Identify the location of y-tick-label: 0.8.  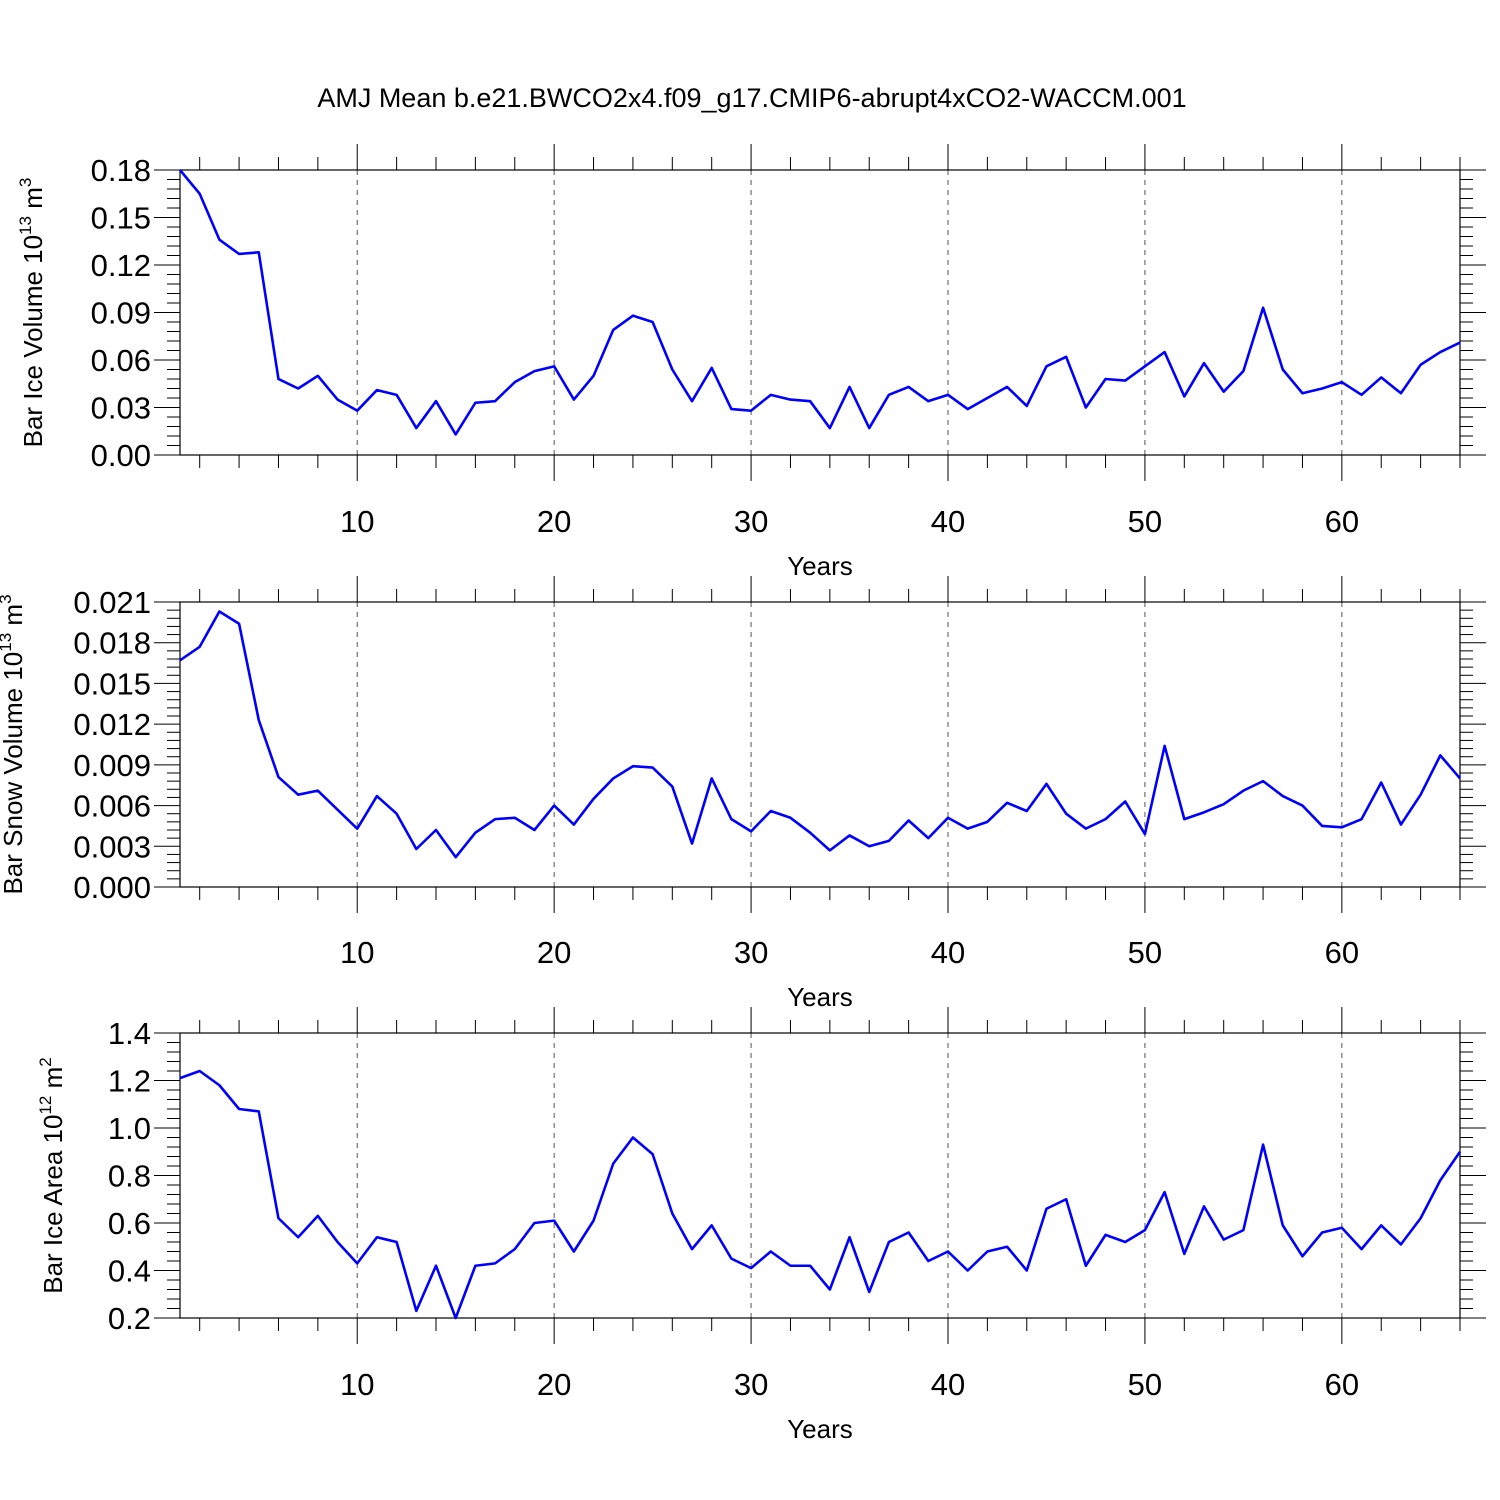
(129, 1176).